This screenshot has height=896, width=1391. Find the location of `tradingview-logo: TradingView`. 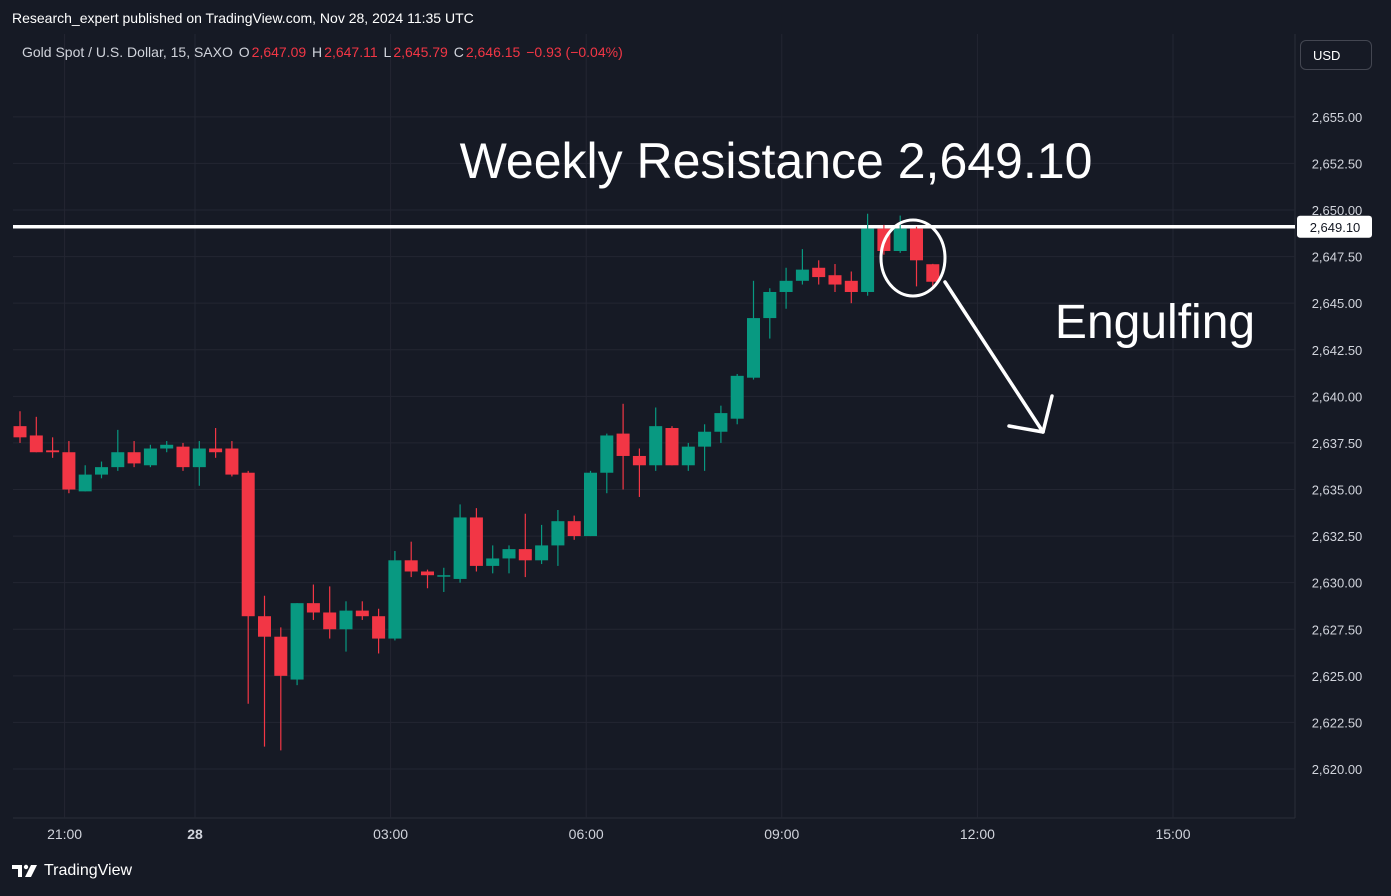

tradingview-logo: TradingView is located at coordinates (72, 871).